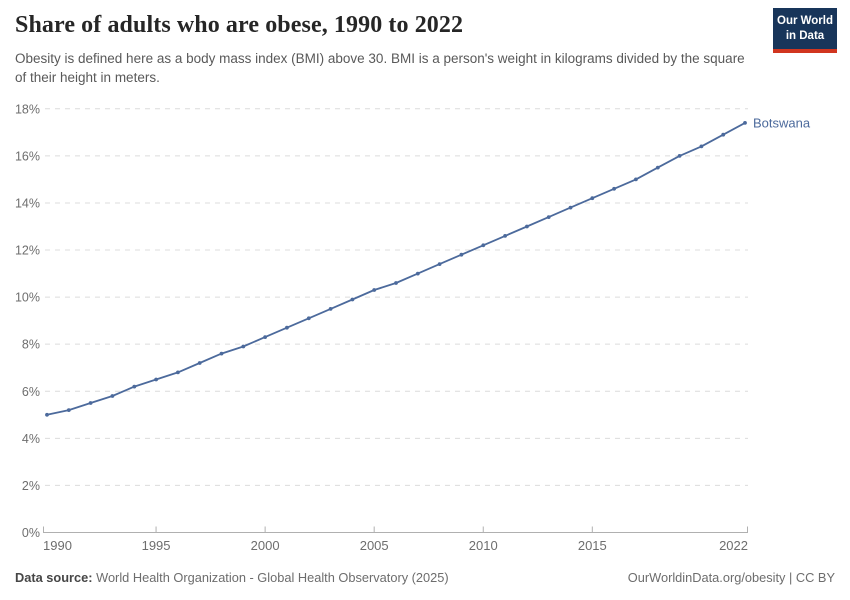  I want to click on y-tick-label: 16%, so click(27, 156).